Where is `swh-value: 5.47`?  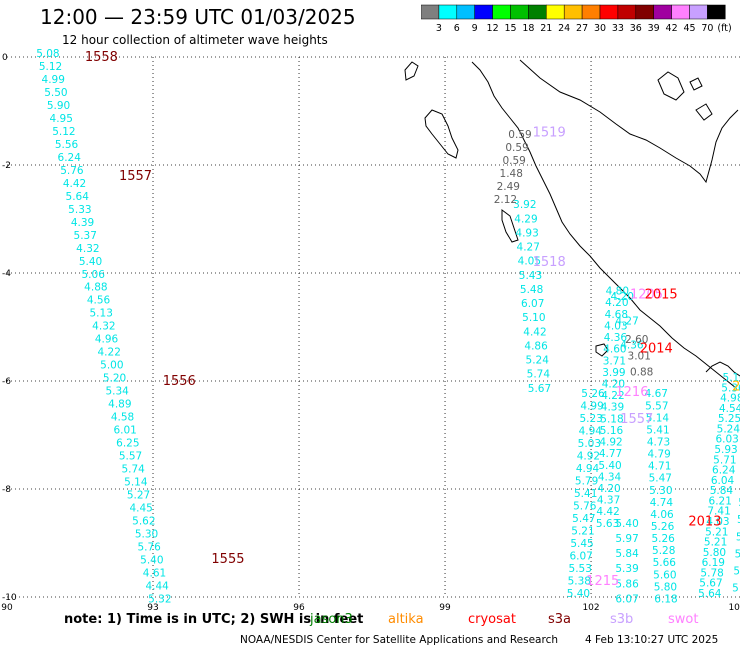 swh-value: 5.47 is located at coordinates (660, 479).